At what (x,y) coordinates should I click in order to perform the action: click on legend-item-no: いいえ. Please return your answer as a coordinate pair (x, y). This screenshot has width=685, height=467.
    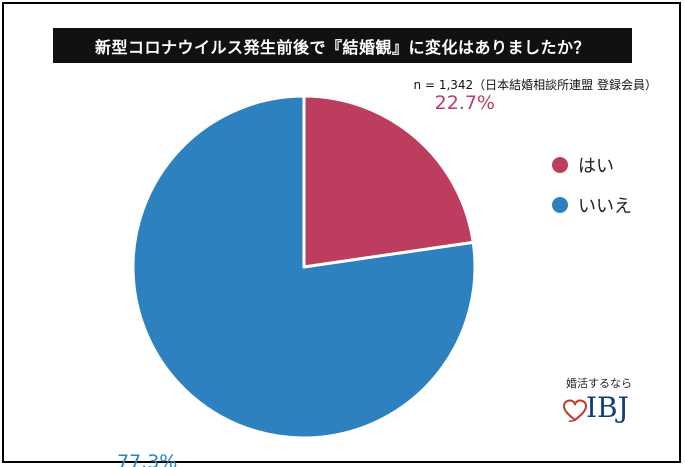
    Looking at the image, I should click on (592, 206).